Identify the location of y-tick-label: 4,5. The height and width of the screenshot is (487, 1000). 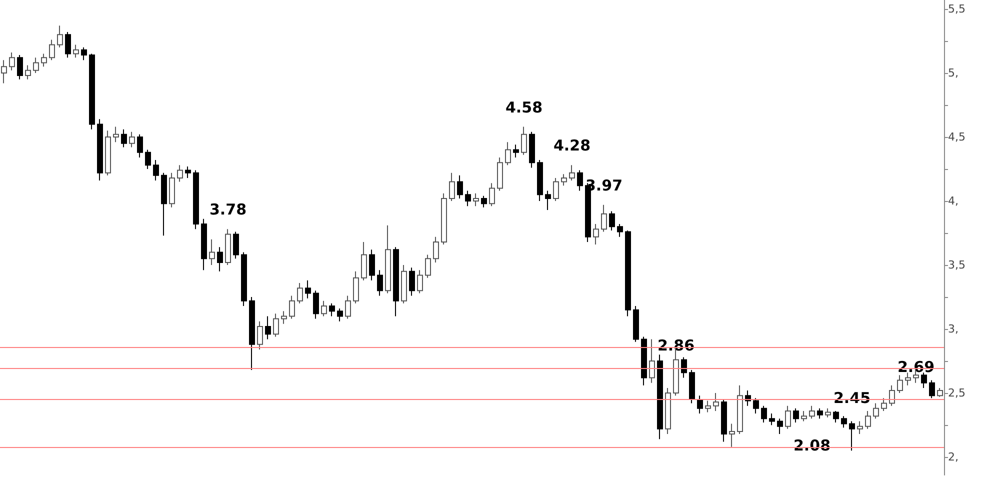
(957, 137).